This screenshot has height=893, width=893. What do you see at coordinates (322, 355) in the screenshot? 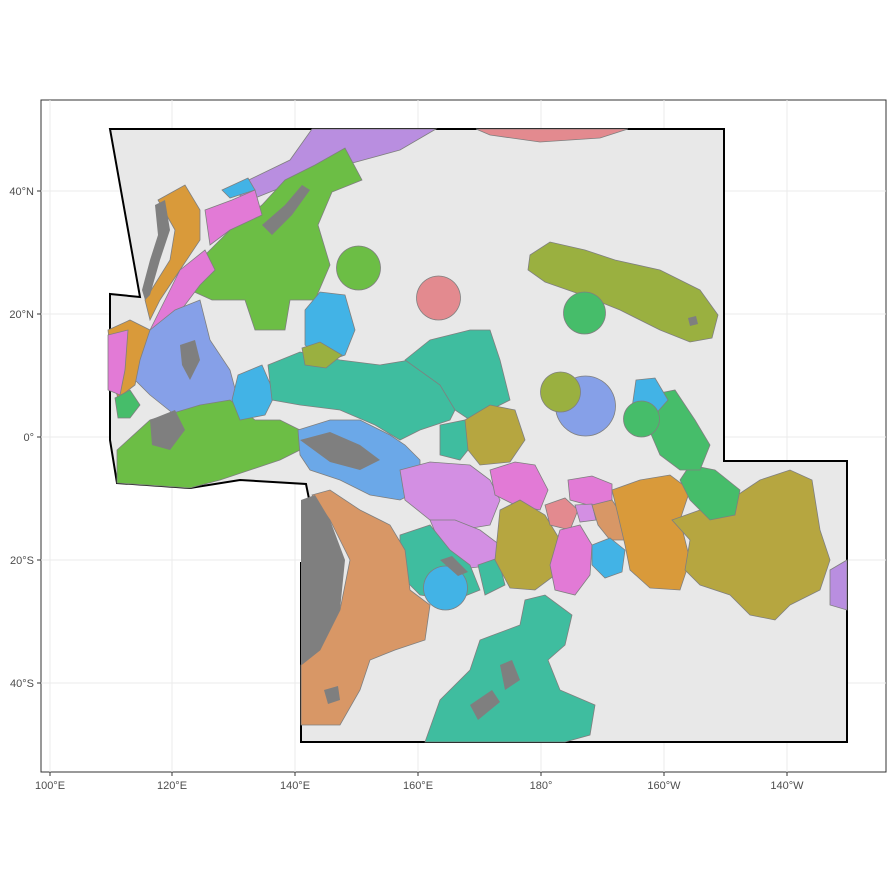
I see `zone-guam-south` at bounding box center [322, 355].